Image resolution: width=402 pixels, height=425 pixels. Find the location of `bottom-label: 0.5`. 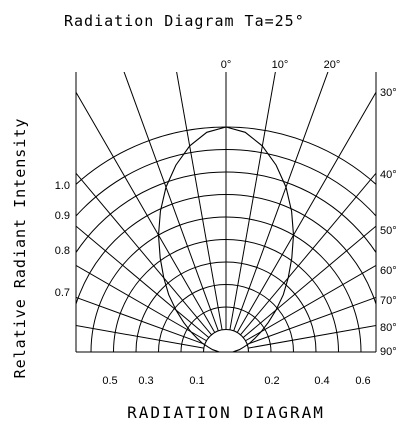

bottom-label: 0.5 is located at coordinates (109, 381).